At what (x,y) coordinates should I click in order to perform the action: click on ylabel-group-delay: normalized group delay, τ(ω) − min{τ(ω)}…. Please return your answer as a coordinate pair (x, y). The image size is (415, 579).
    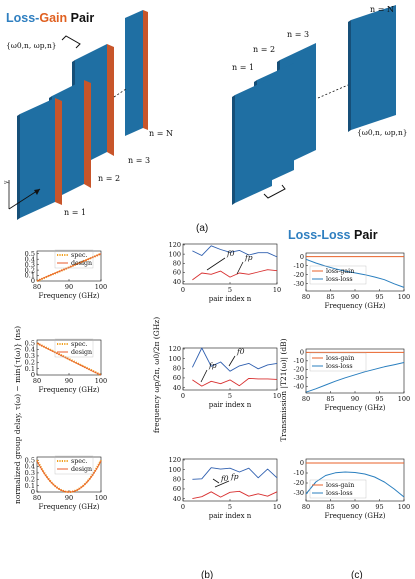
    Looking at the image, I should click on (17, 415).